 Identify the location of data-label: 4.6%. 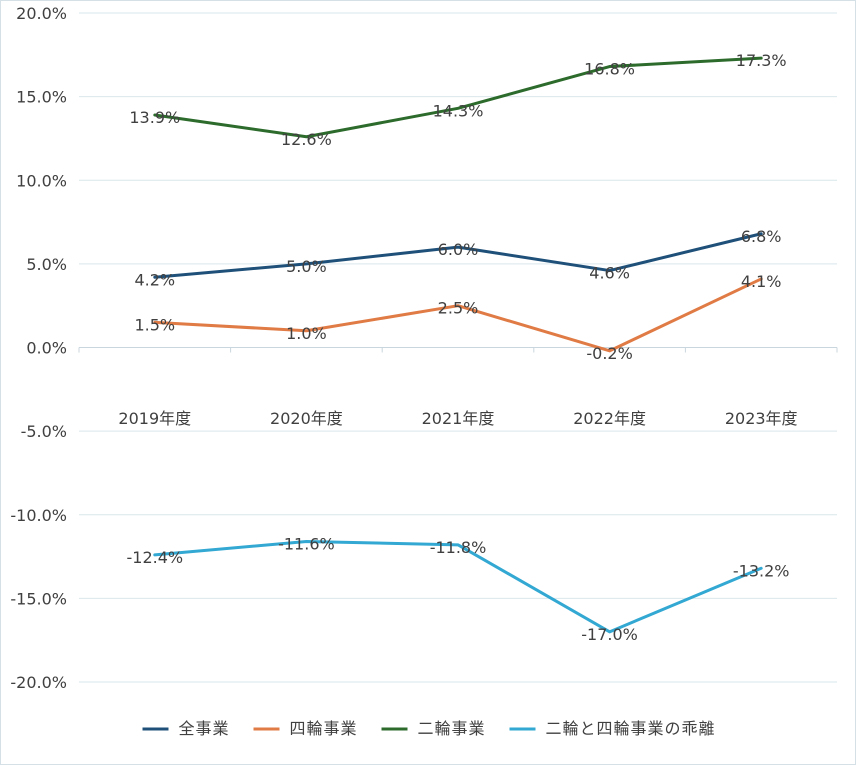
(609, 273).